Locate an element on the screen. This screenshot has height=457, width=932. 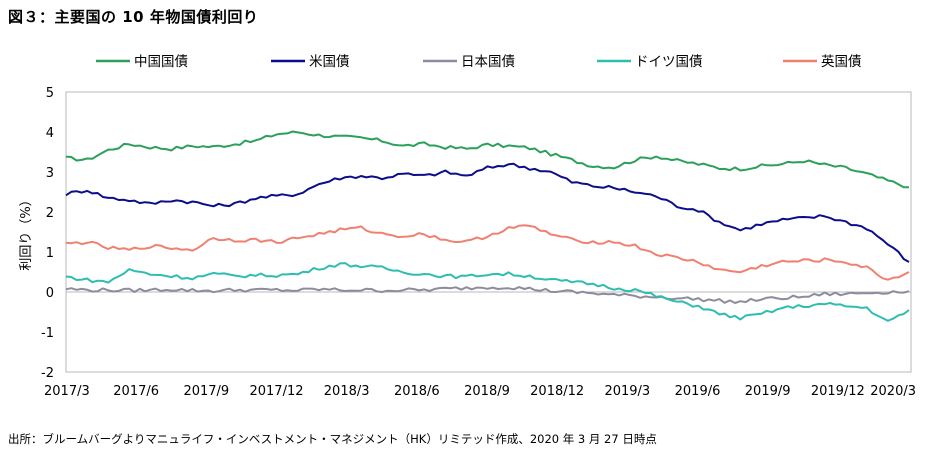
x-tick-label: 2017/12 is located at coordinates (276, 391).